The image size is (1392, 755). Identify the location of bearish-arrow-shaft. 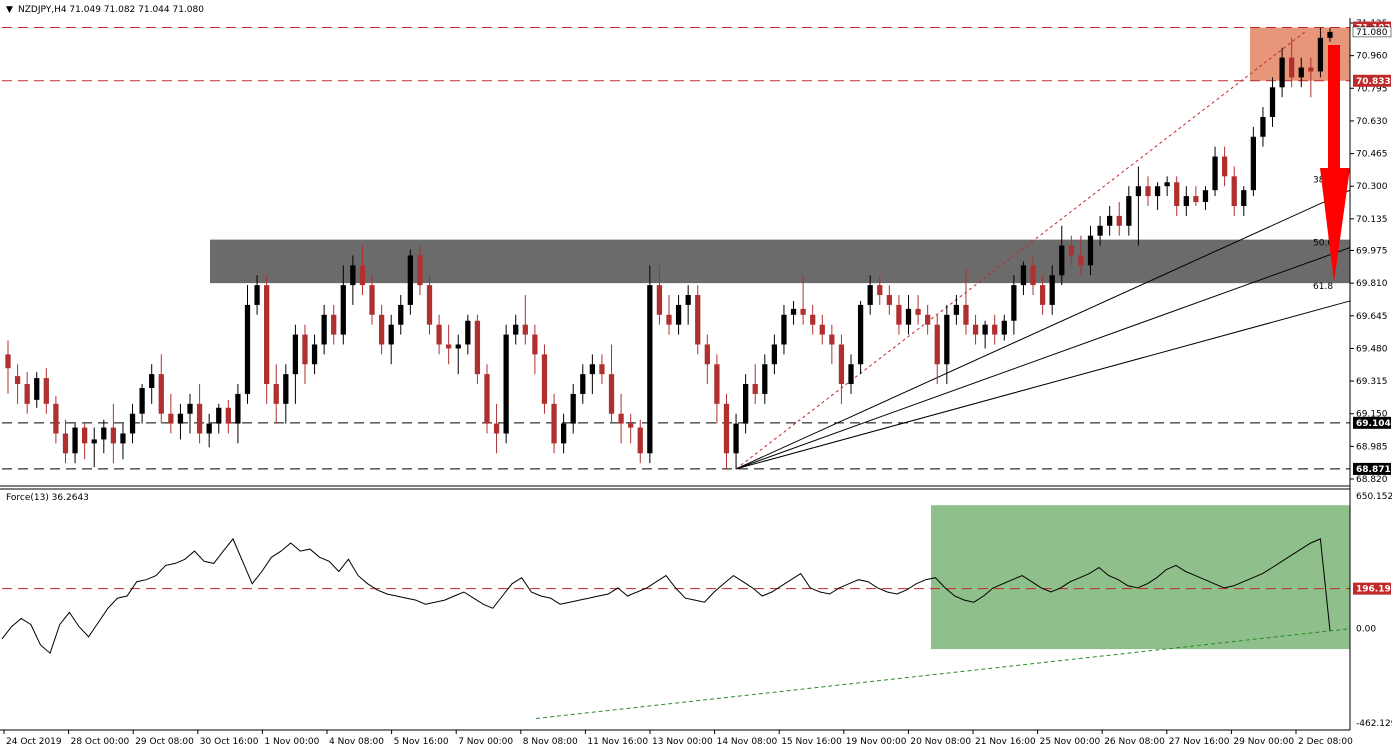
(1334, 107).